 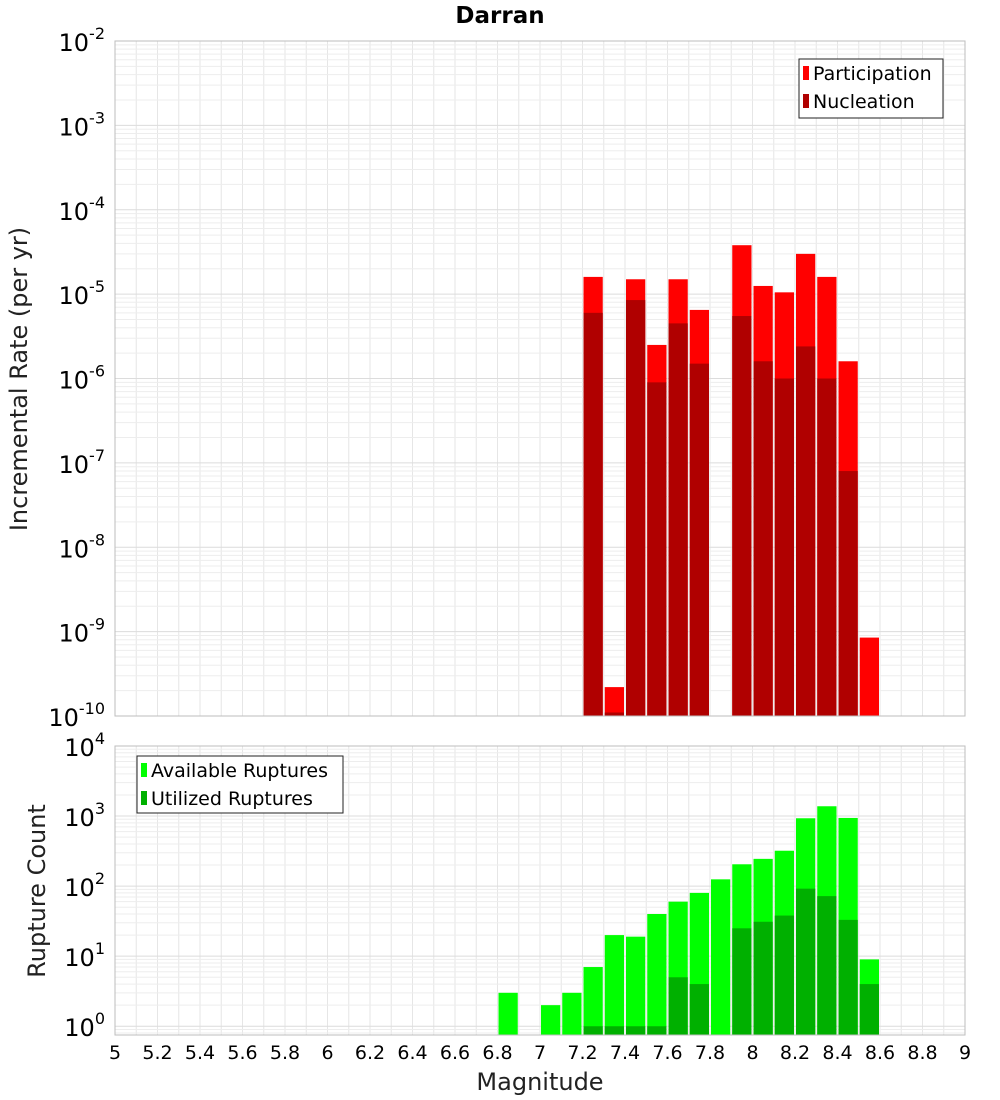 I want to click on x-tick-label: 6.2, so click(x=370, y=1053).